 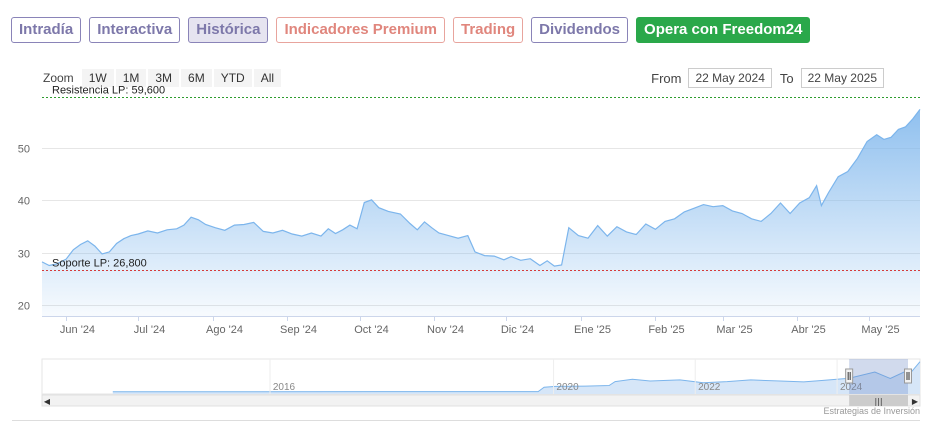 What do you see at coordinates (517, 330) in the screenshot?
I see `x-tick-label: Dic '24` at bounding box center [517, 330].